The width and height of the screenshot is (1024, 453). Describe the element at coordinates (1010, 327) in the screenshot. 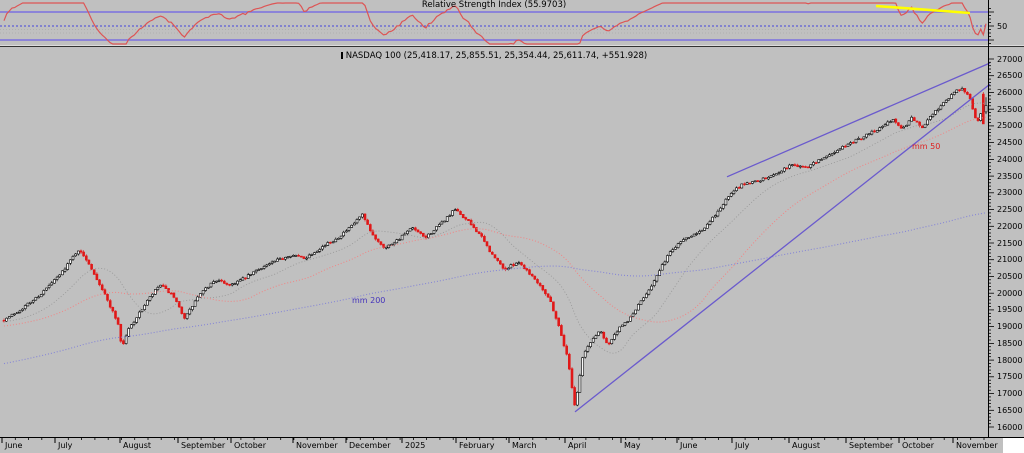

I see `price-tick-label: 19000` at that location.